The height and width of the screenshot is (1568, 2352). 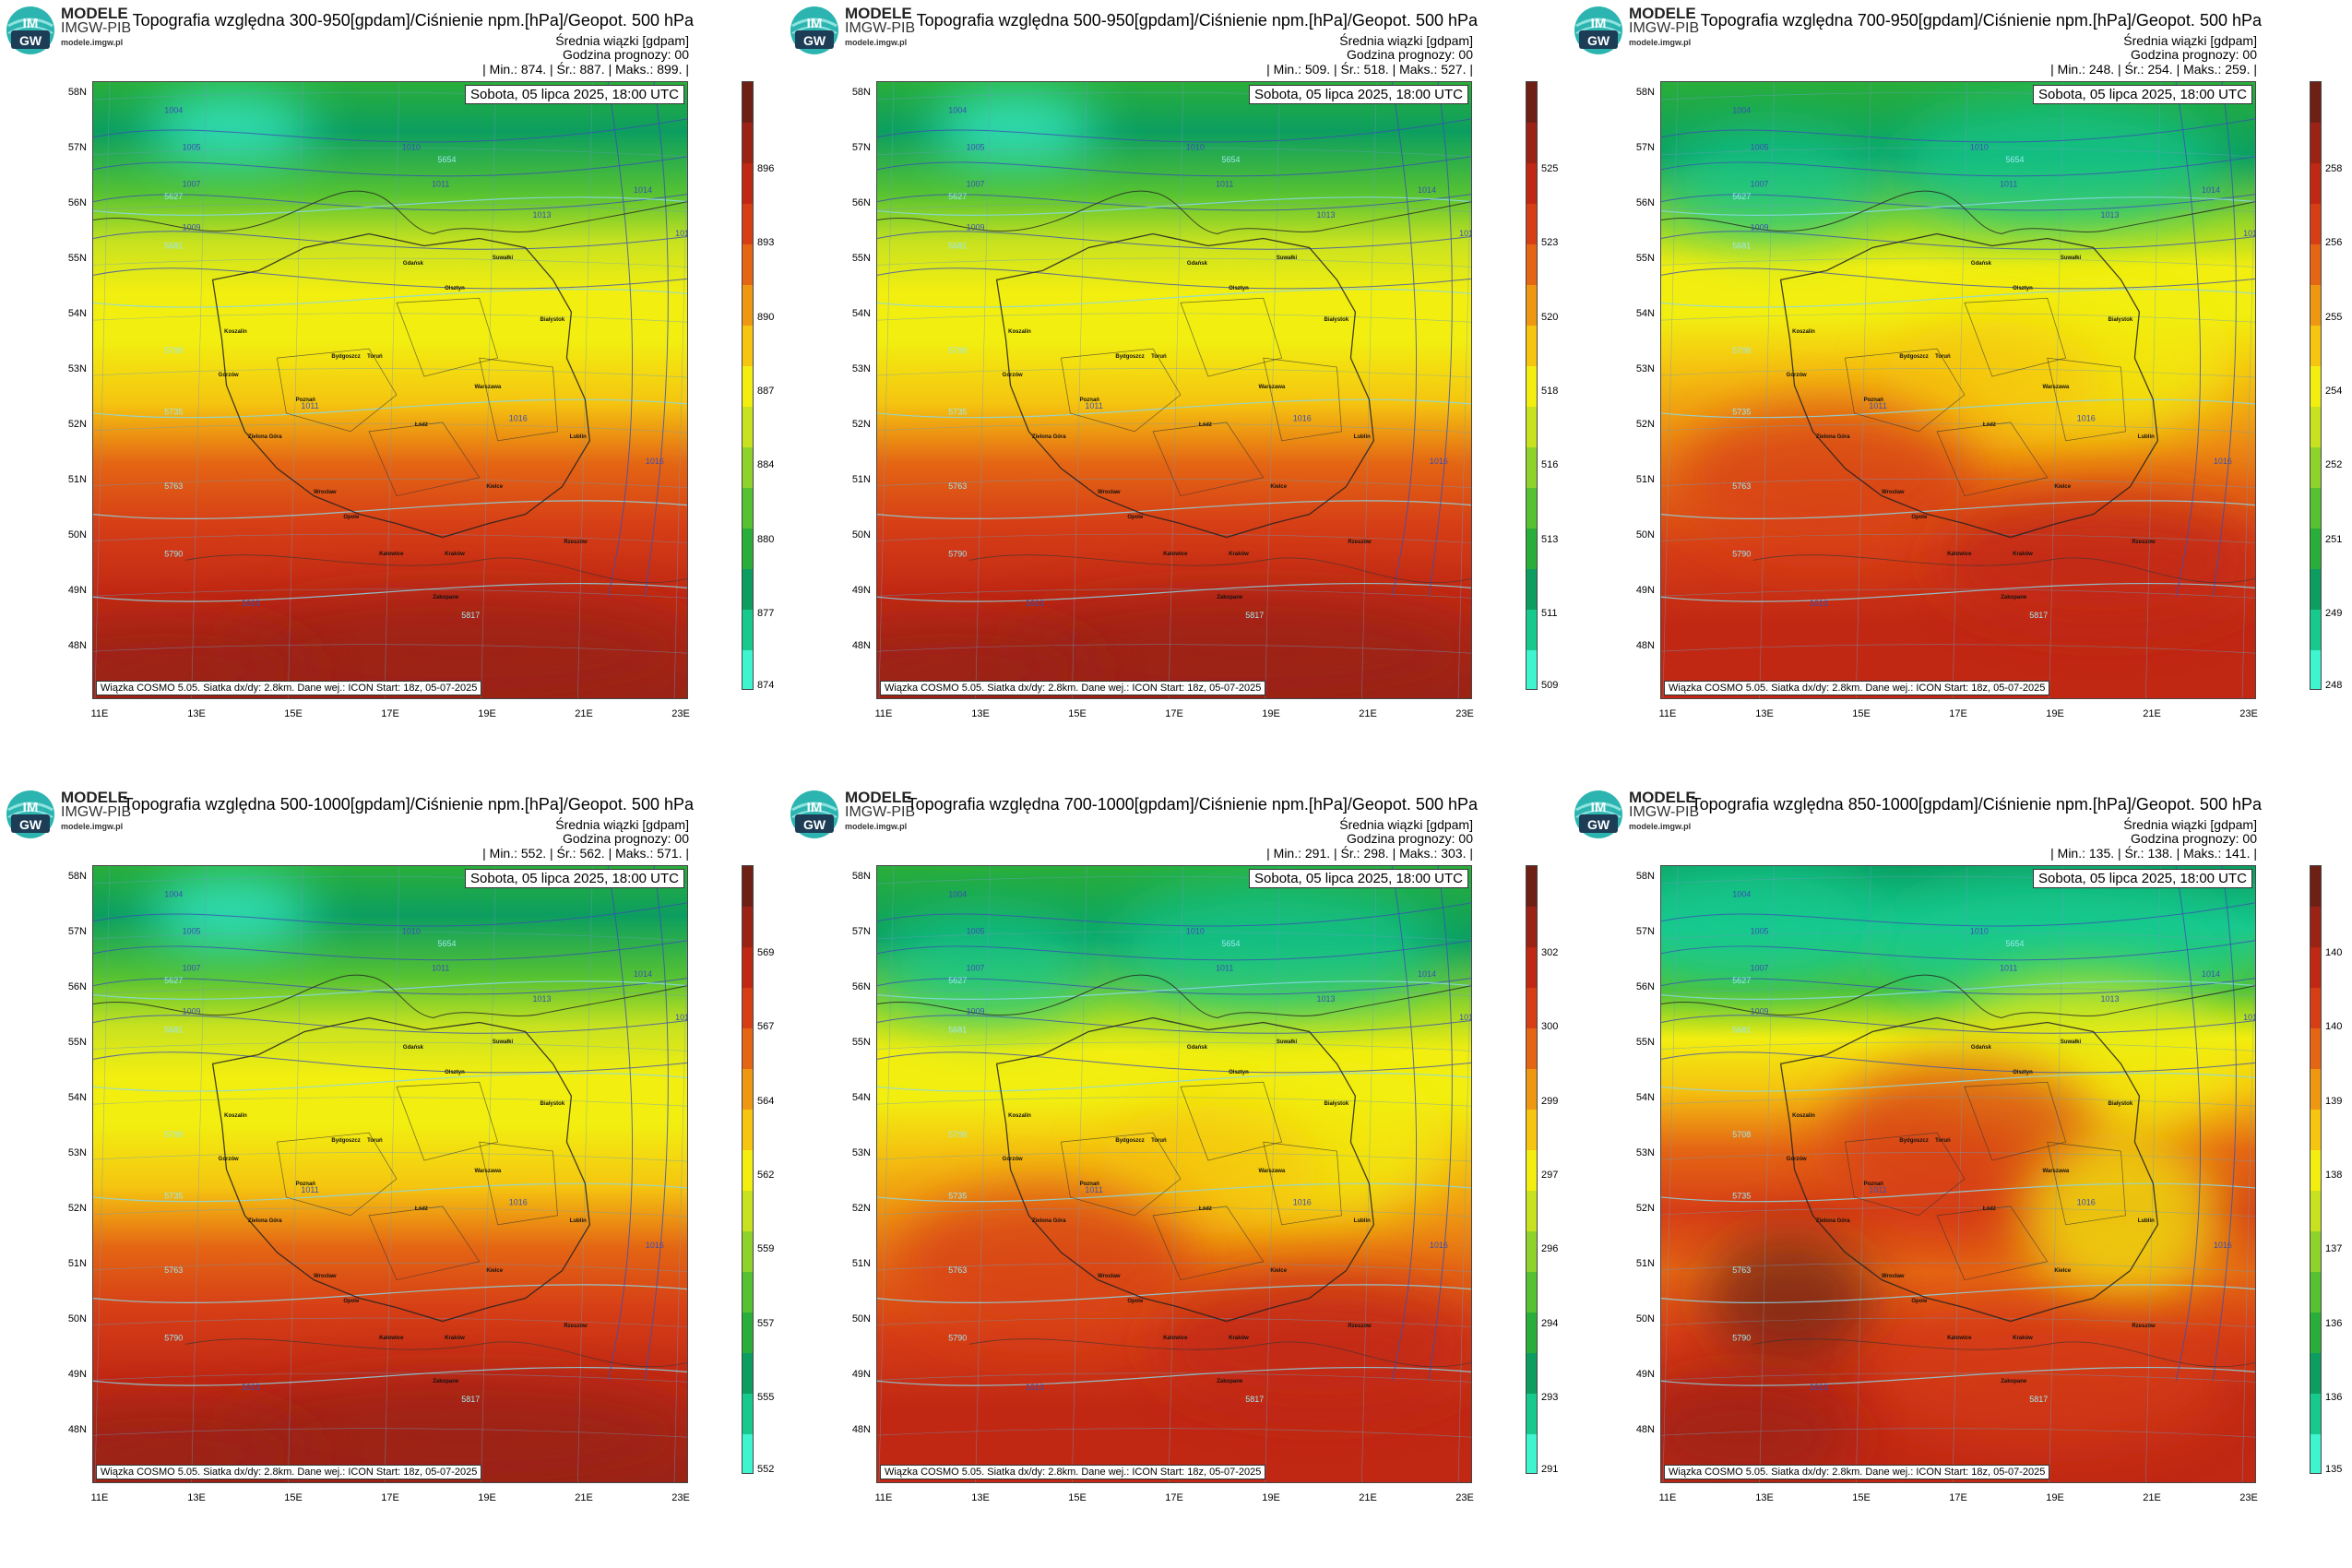 I want to click on geopotential-isoline-label: 5817, so click(x=470, y=615).